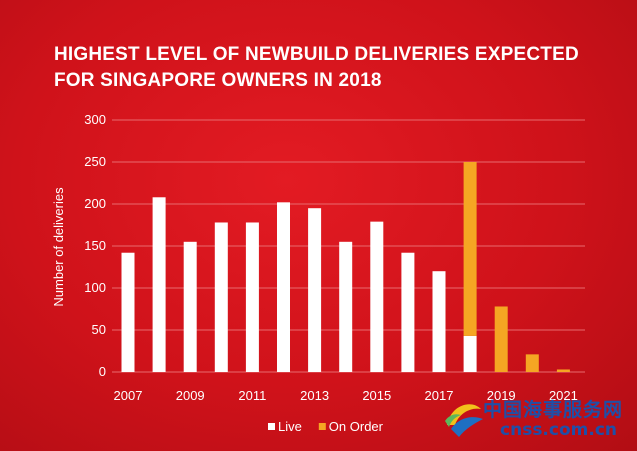  Describe the element at coordinates (563, 370) in the screenshot. I see `bar-on-order-2021` at that location.